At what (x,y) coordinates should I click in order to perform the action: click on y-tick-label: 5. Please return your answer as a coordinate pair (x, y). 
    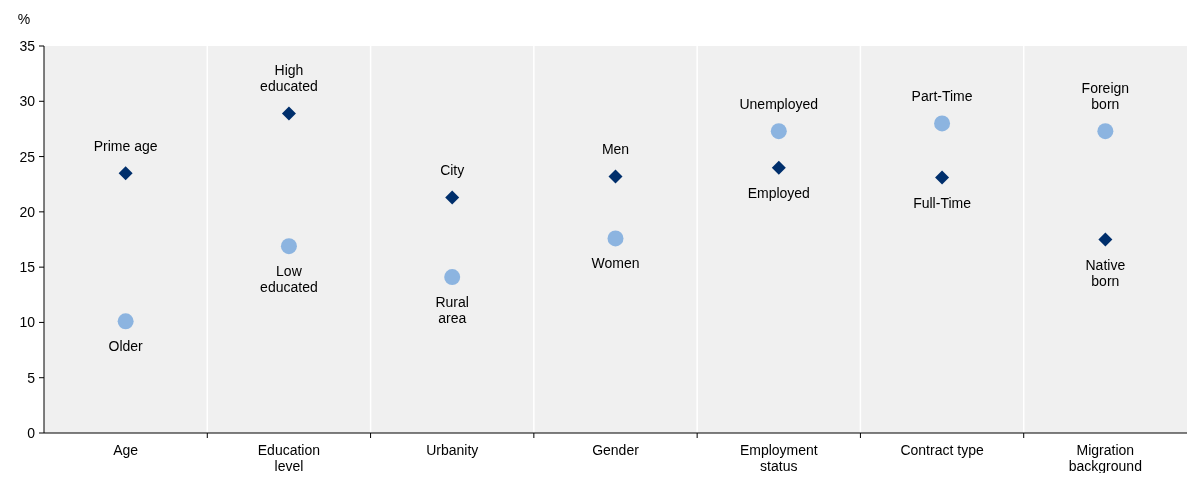
    Looking at the image, I should click on (31, 377).